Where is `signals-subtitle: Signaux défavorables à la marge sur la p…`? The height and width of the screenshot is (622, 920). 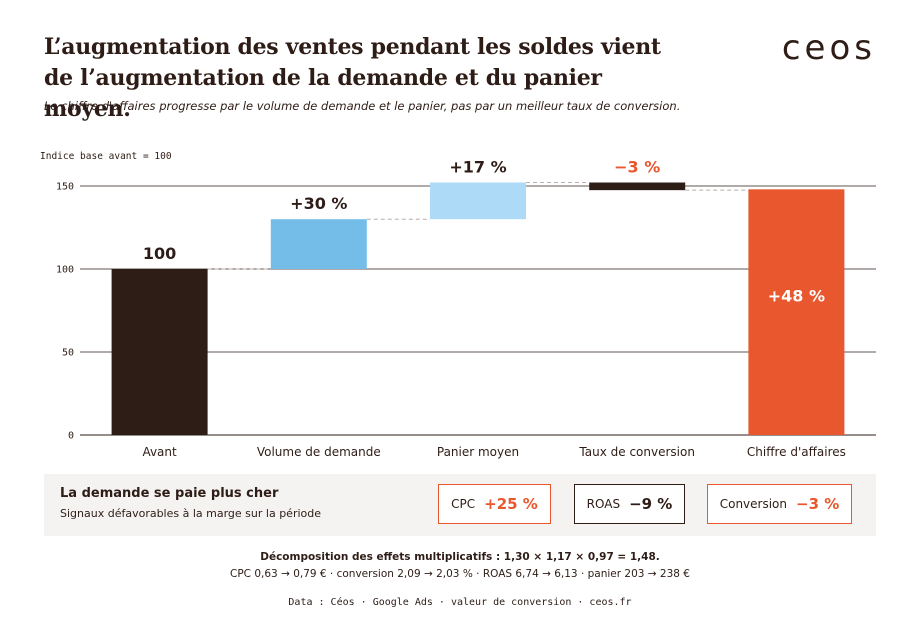
signals-subtitle: Signaux défavorables à la marge sur la p… is located at coordinates (190, 513).